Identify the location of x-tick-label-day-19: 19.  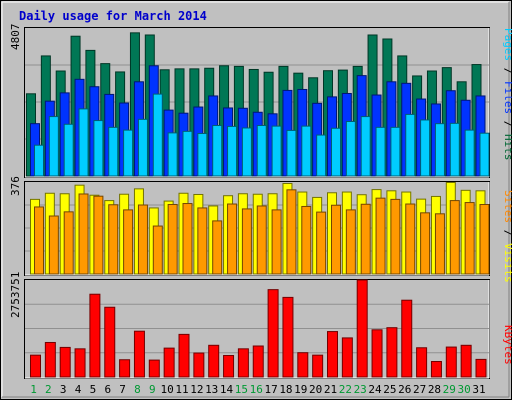
(300, 389).